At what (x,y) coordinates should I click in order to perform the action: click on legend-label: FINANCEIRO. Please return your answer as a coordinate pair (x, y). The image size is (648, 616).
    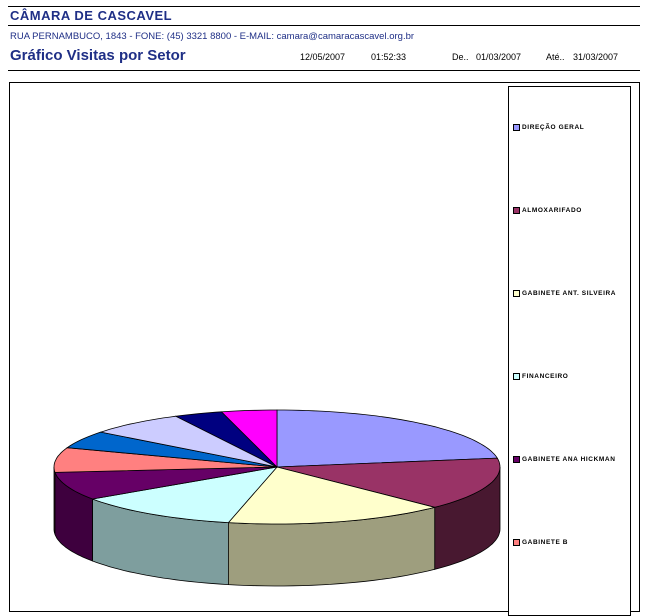
    Looking at the image, I should click on (545, 376).